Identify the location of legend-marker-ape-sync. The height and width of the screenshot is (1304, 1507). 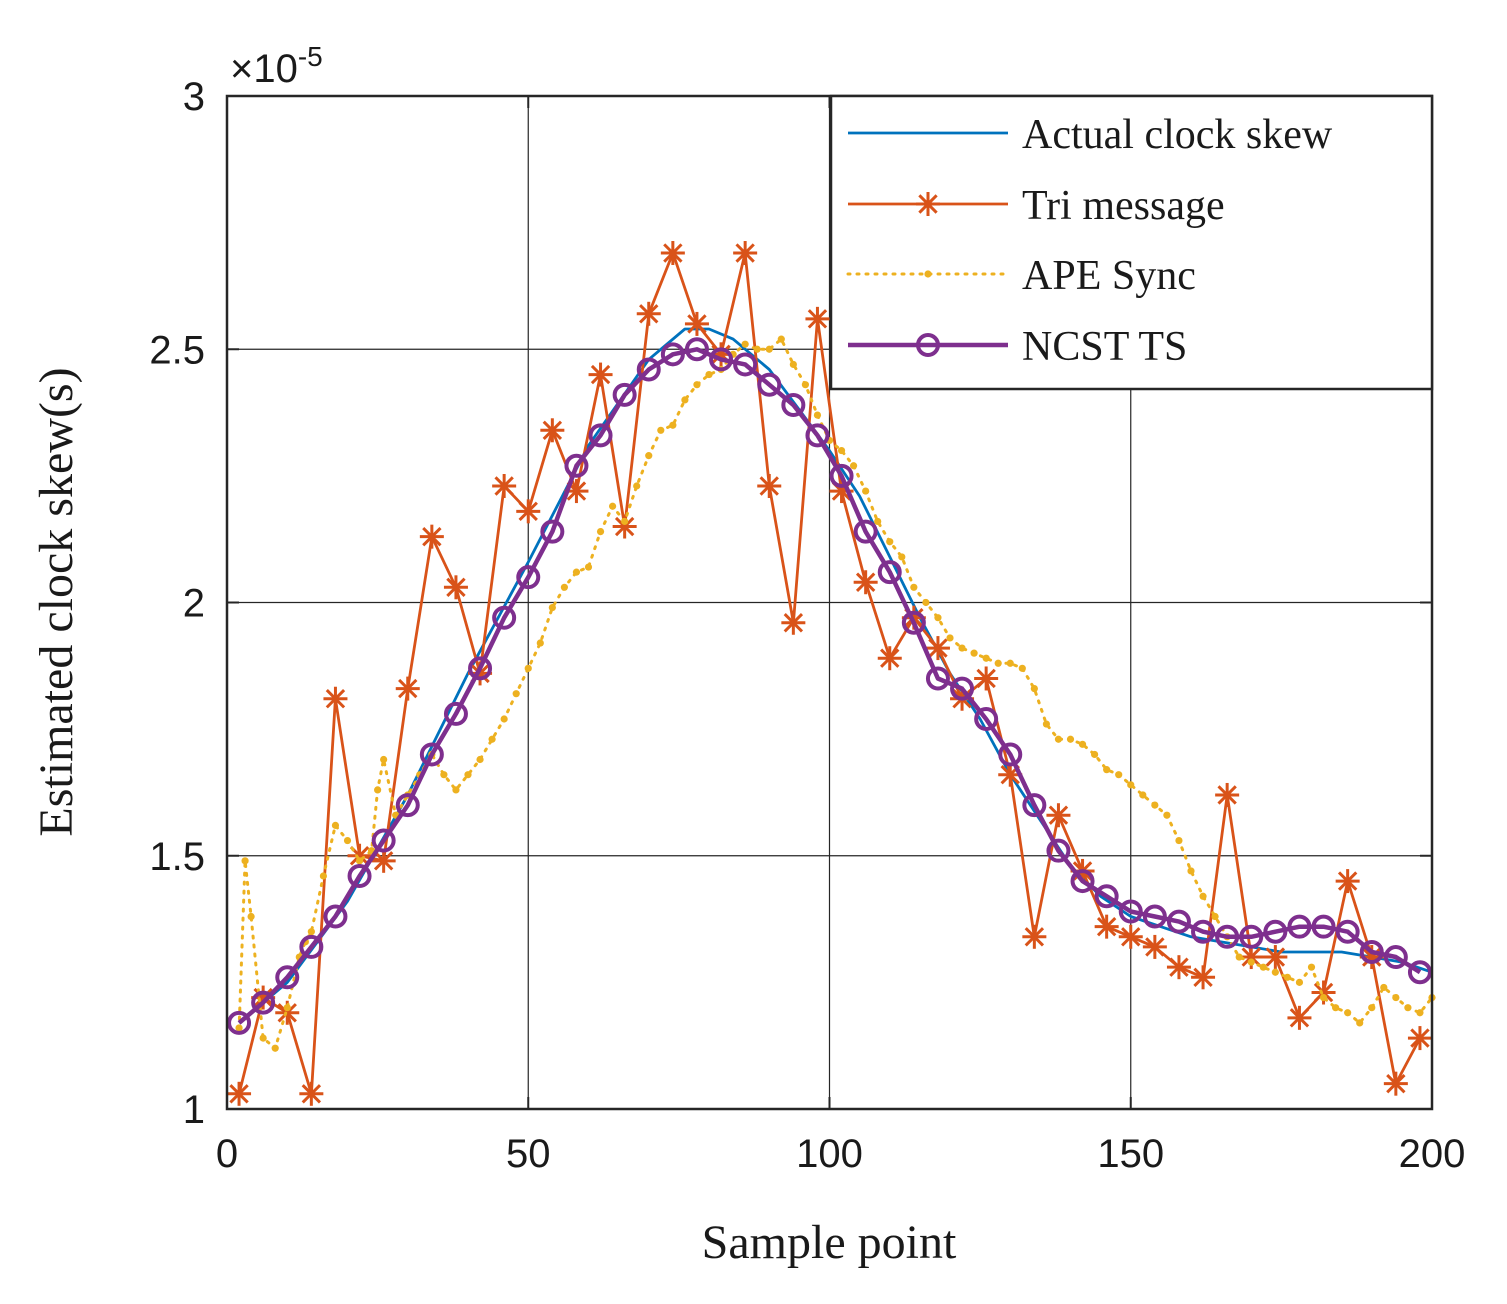
(928, 274).